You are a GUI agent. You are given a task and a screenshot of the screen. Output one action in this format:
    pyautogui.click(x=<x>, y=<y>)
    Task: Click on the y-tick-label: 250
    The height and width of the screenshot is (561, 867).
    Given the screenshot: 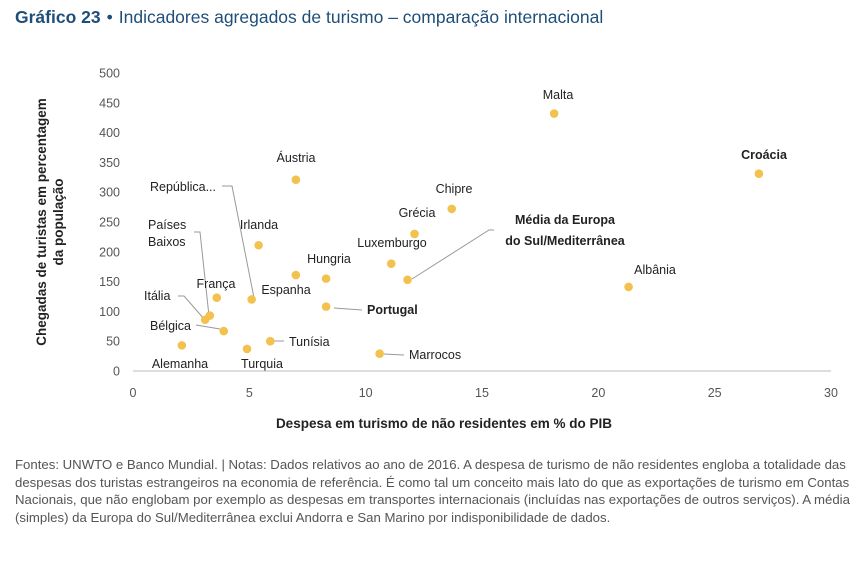 What is the action you would take?
    pyautogui.click(x=109, y=223)
    